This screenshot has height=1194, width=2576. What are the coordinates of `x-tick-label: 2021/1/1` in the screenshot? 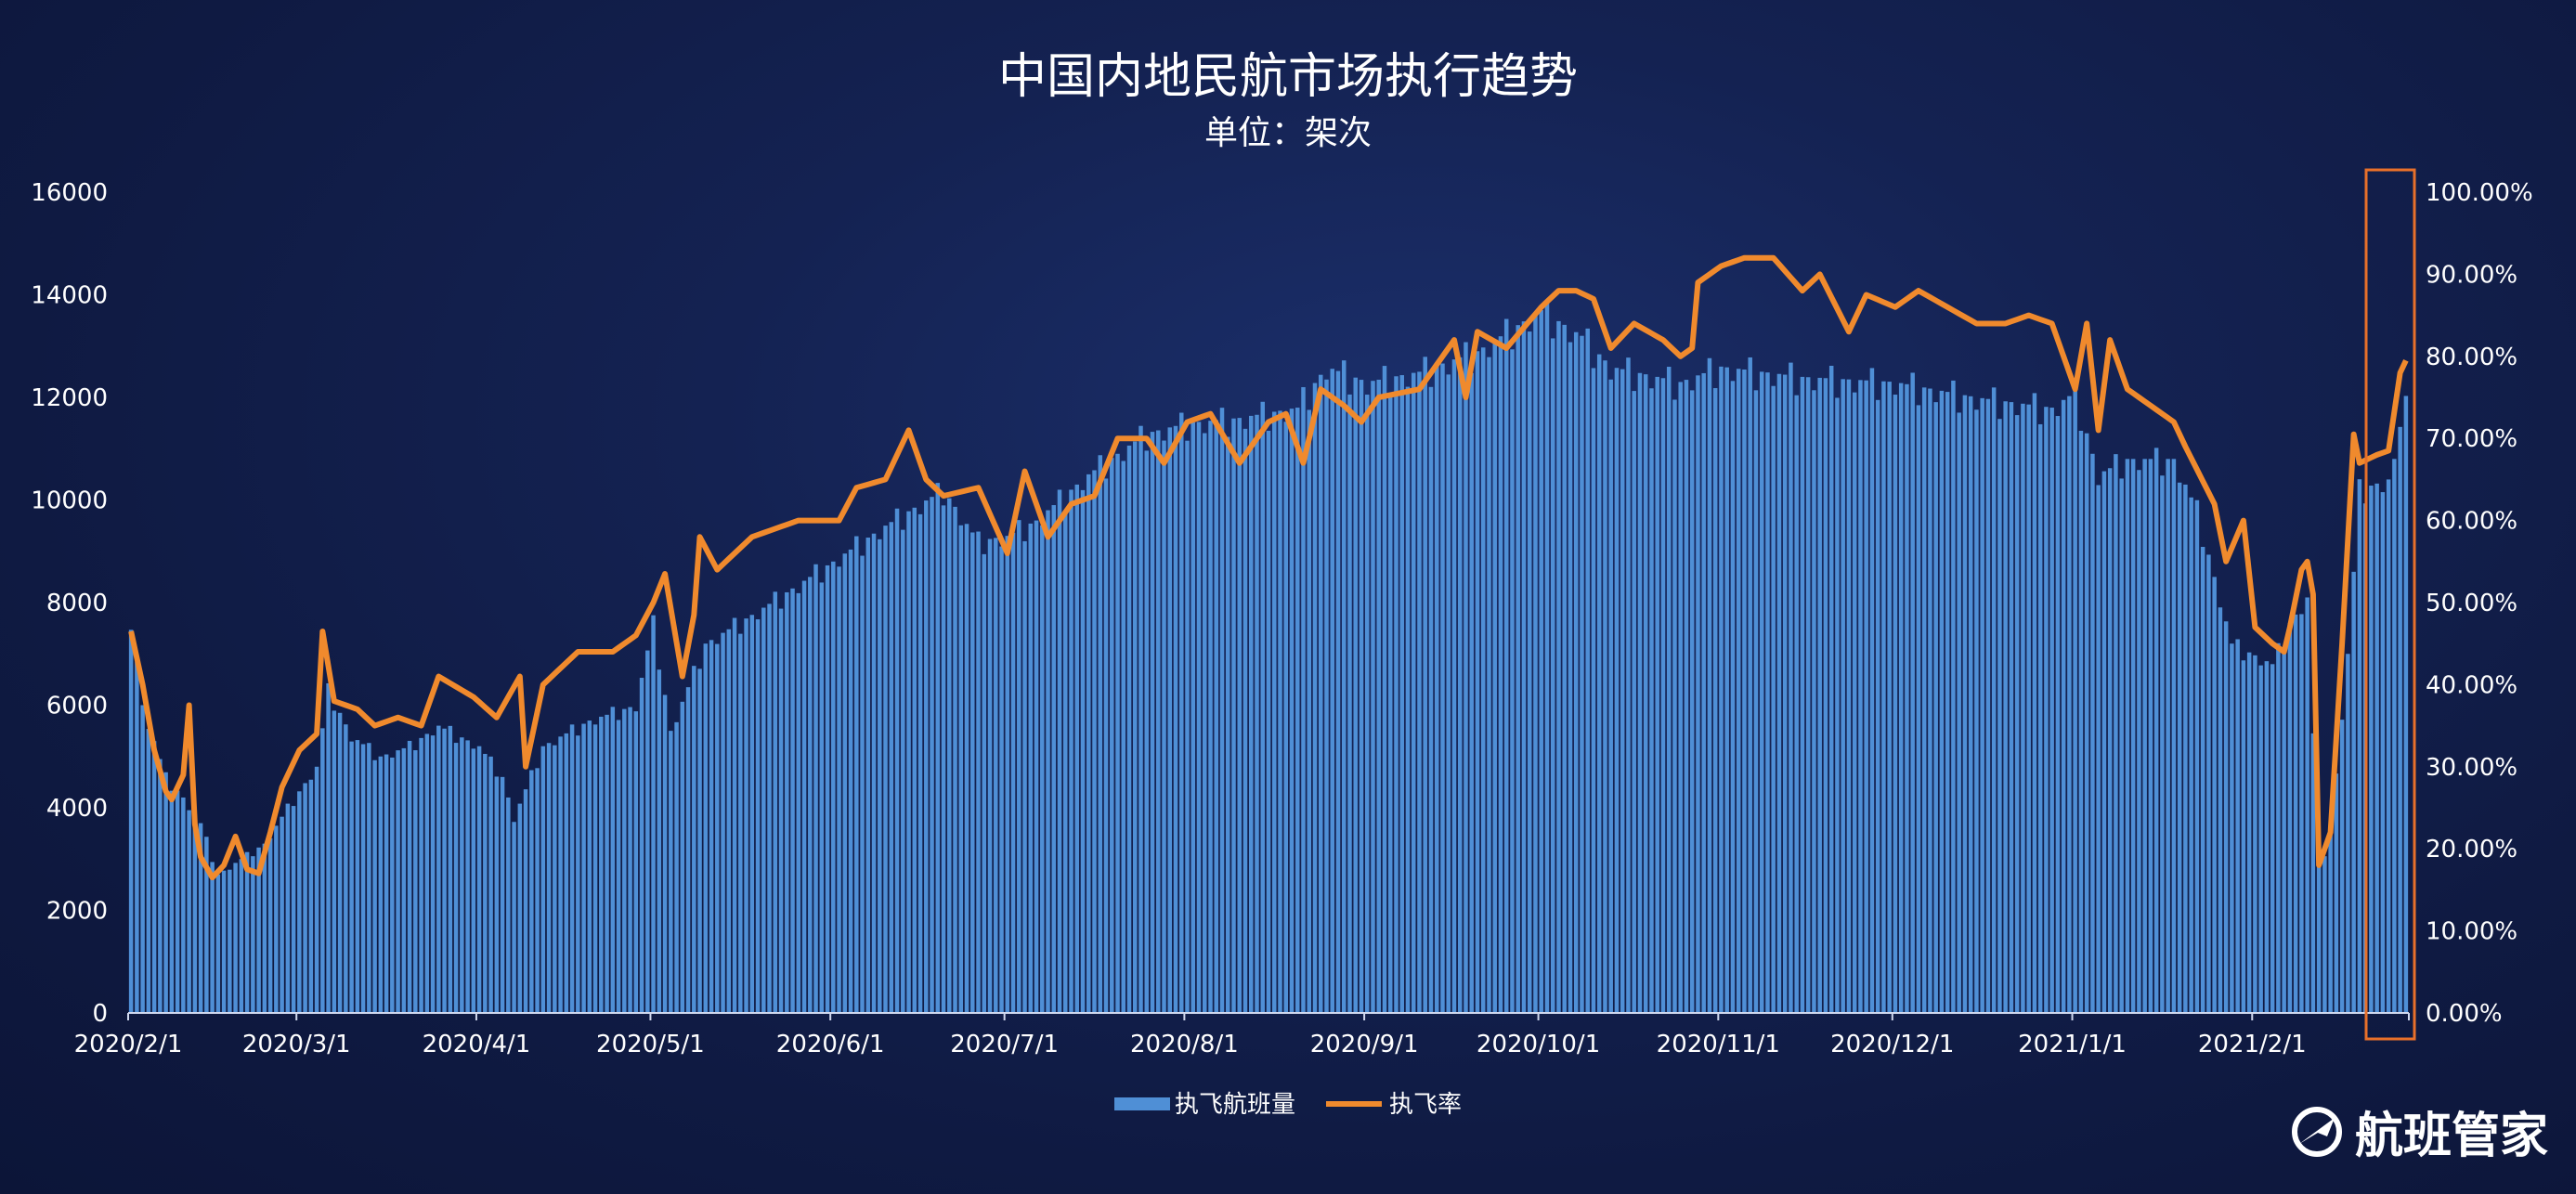 It's located at (2072, 1045).